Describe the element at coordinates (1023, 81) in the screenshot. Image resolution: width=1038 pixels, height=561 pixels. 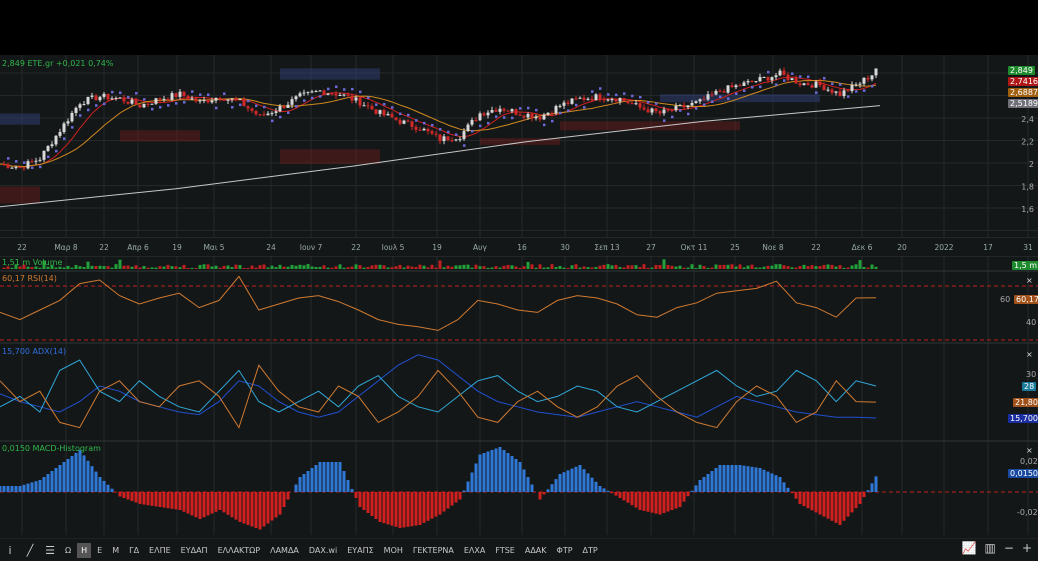
I see `price-tag: 2,7416` at that location.